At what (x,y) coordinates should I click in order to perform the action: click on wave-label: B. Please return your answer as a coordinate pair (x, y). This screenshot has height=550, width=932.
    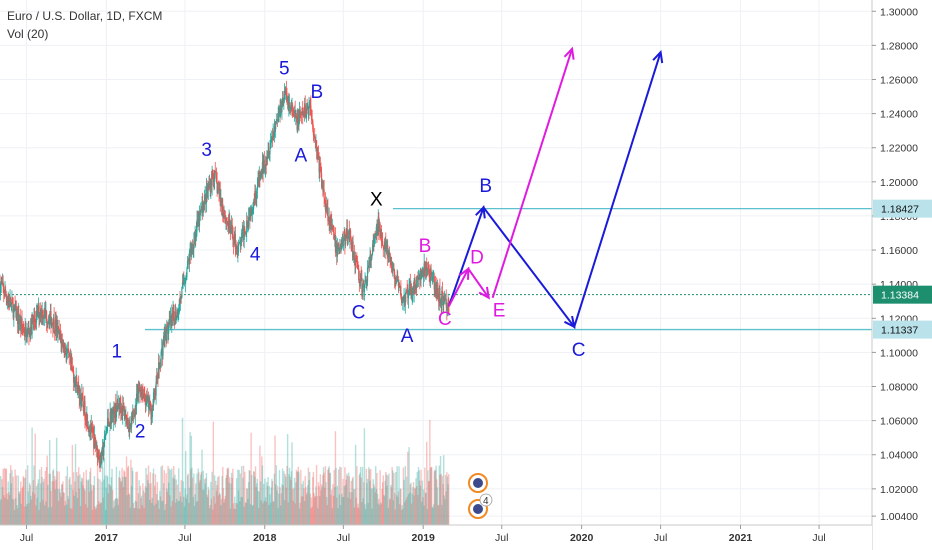
    Looking at the image, I should click on (485, 186).